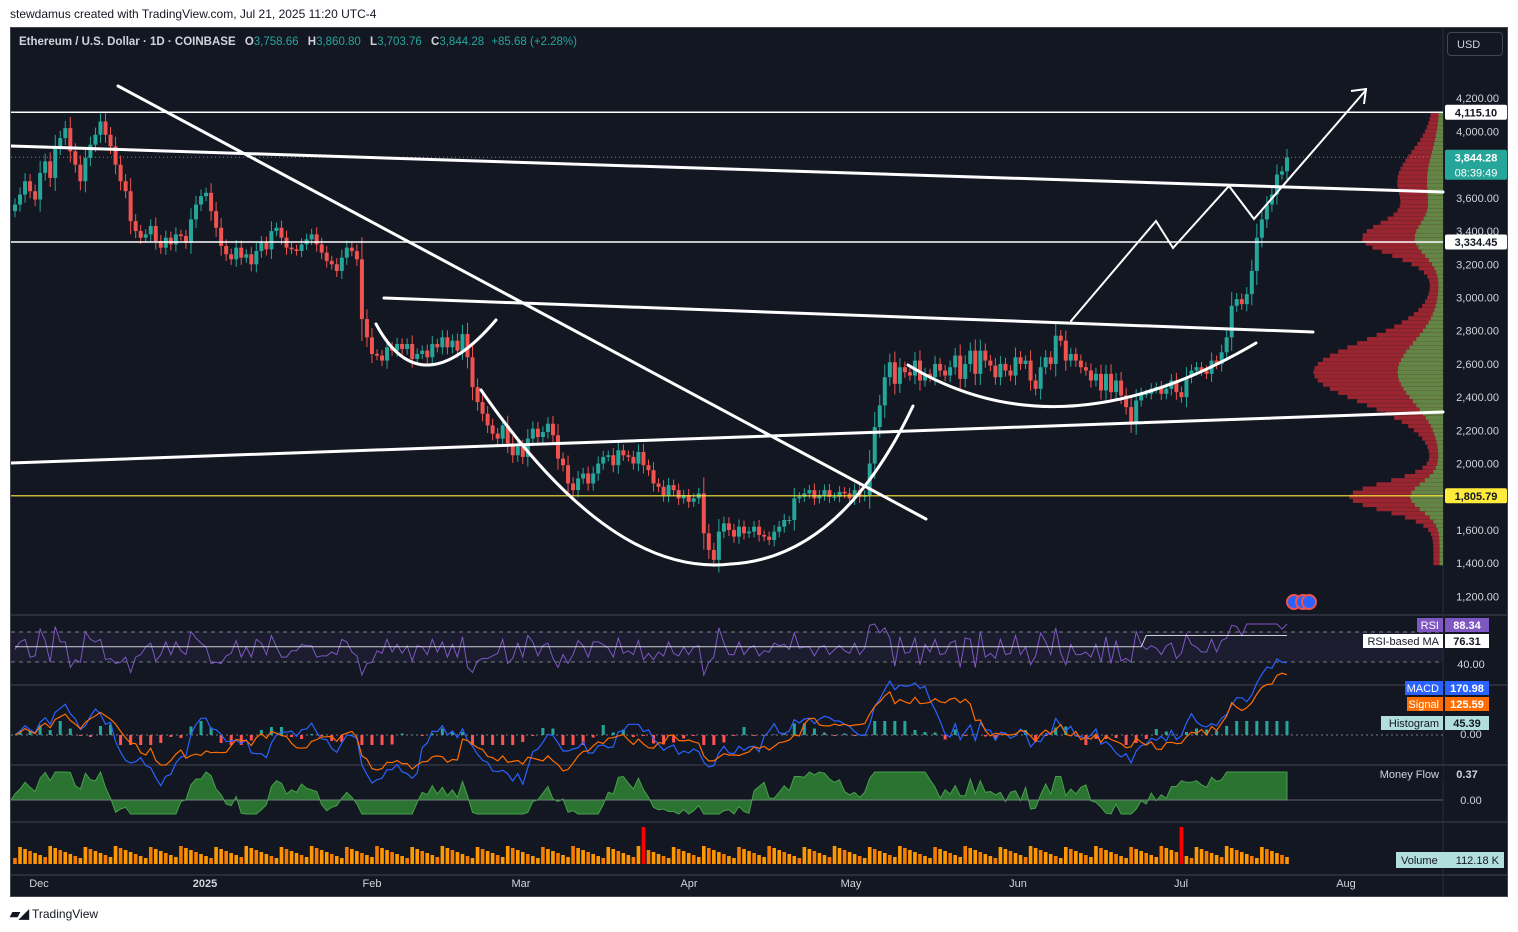  What do you see at coordinates (127, 42) in the screenshot?
I see `symbol-title: Ethereum / U.S. Dollar · 1D · COINBASE` at bounding box center [127, 42].